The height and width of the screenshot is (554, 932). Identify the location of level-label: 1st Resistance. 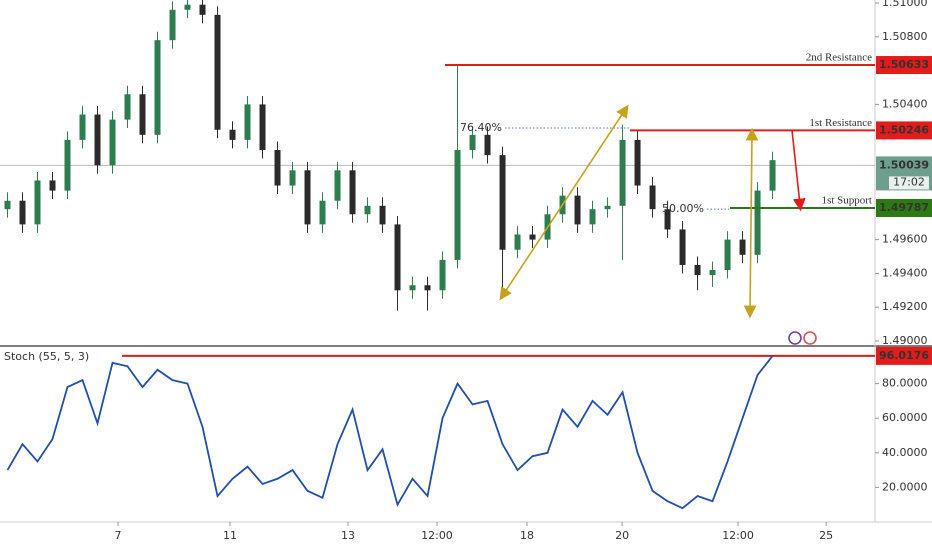
(840, 123).